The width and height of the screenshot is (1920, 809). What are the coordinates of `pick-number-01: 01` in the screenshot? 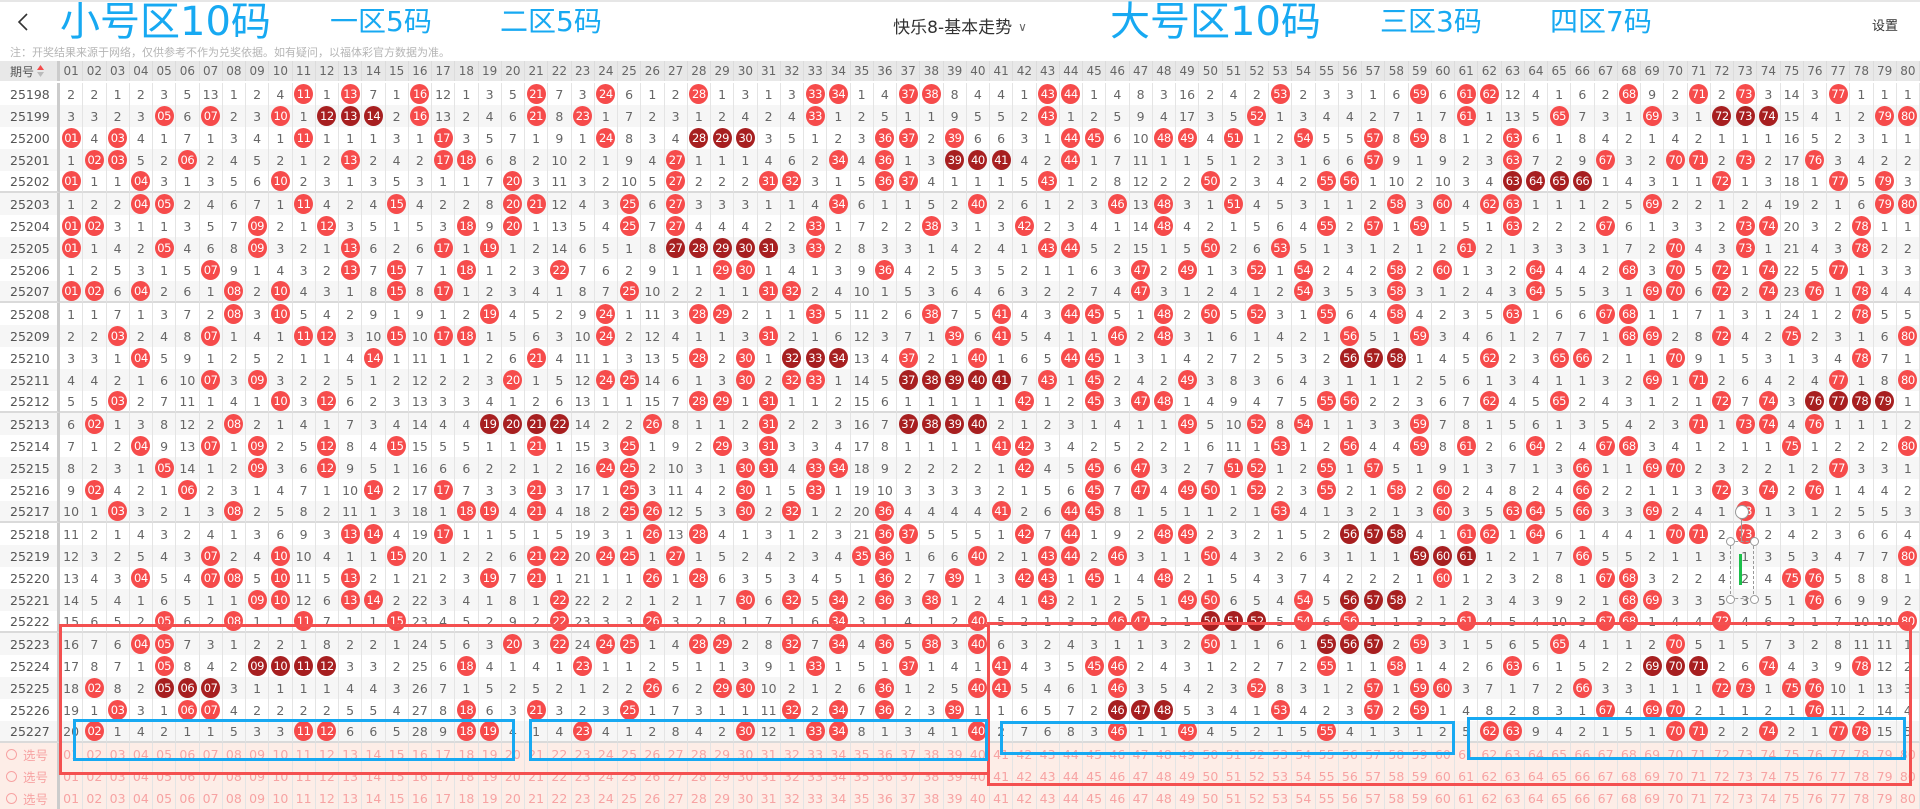 It's located at (72, 754).